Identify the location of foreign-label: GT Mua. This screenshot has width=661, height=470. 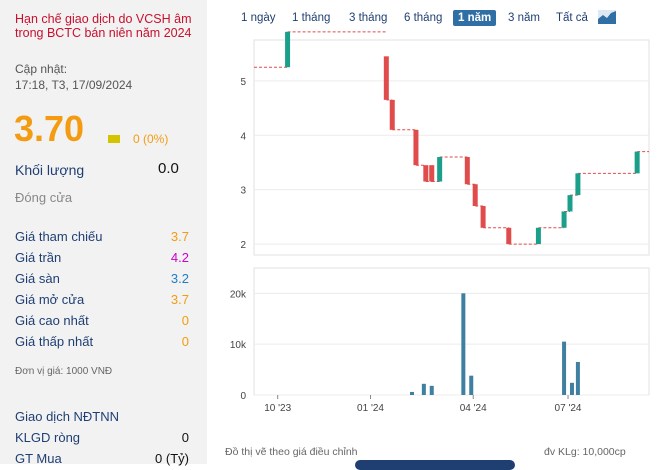
(38, 458).